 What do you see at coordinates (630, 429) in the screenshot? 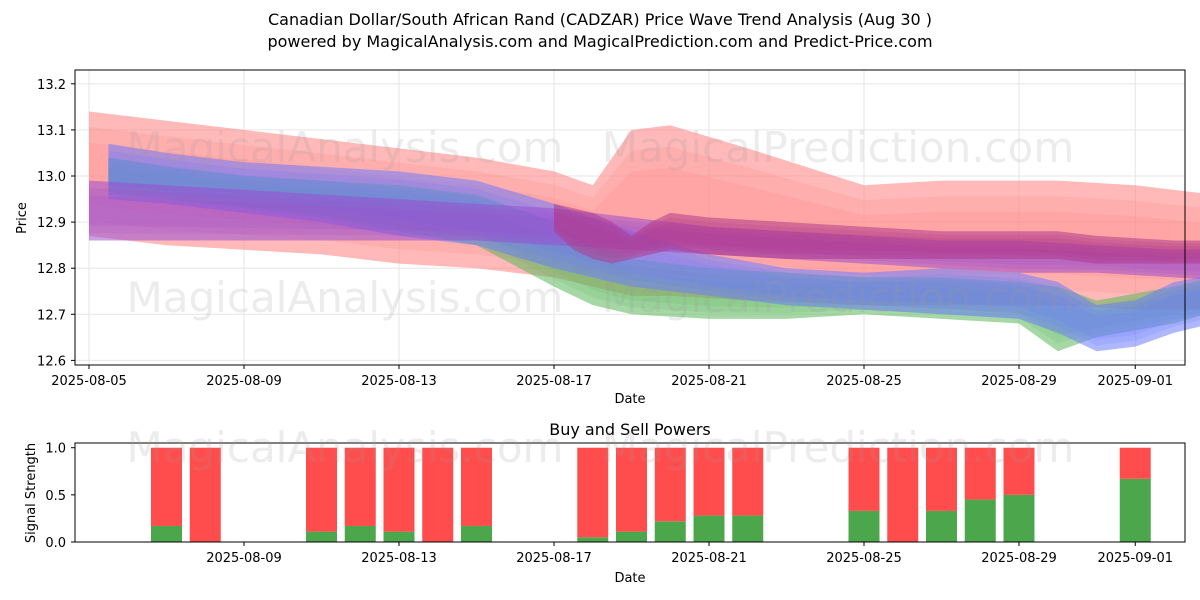
I see `bottom-chart-title: Buy and Sell Powers` at bounding box center [630, 429].